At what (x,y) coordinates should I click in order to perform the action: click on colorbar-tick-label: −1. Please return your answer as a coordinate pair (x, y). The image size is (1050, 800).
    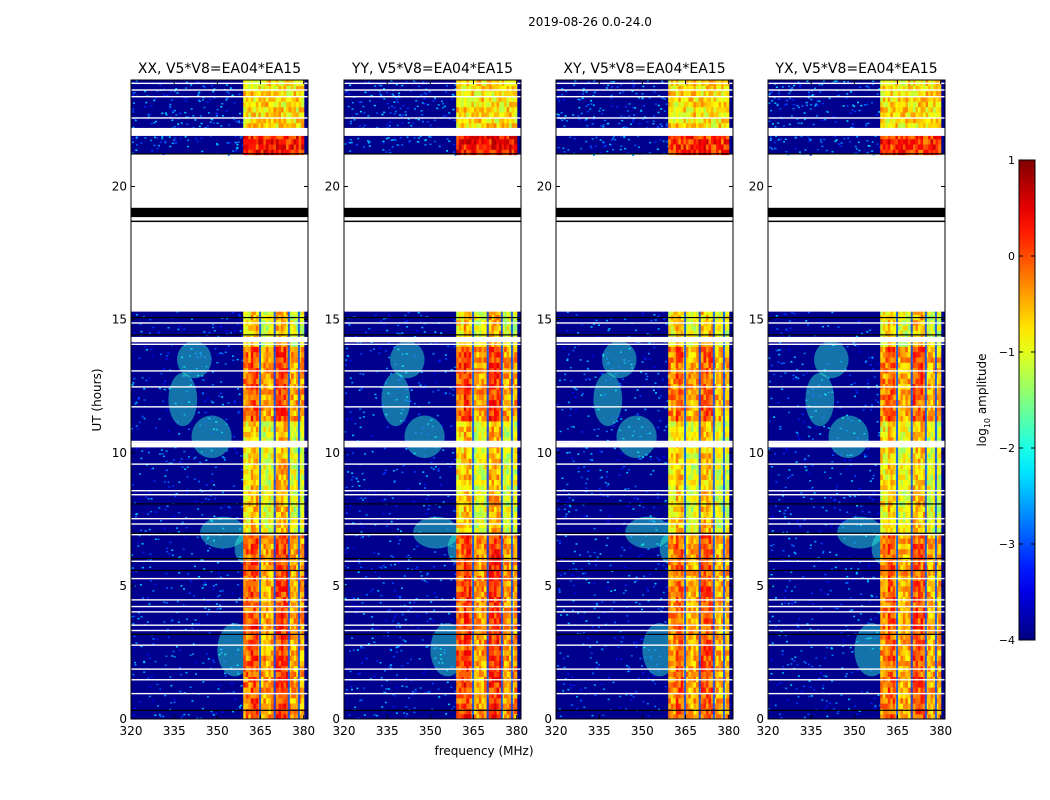
    Looking at the image, I should click on (1007, 352).